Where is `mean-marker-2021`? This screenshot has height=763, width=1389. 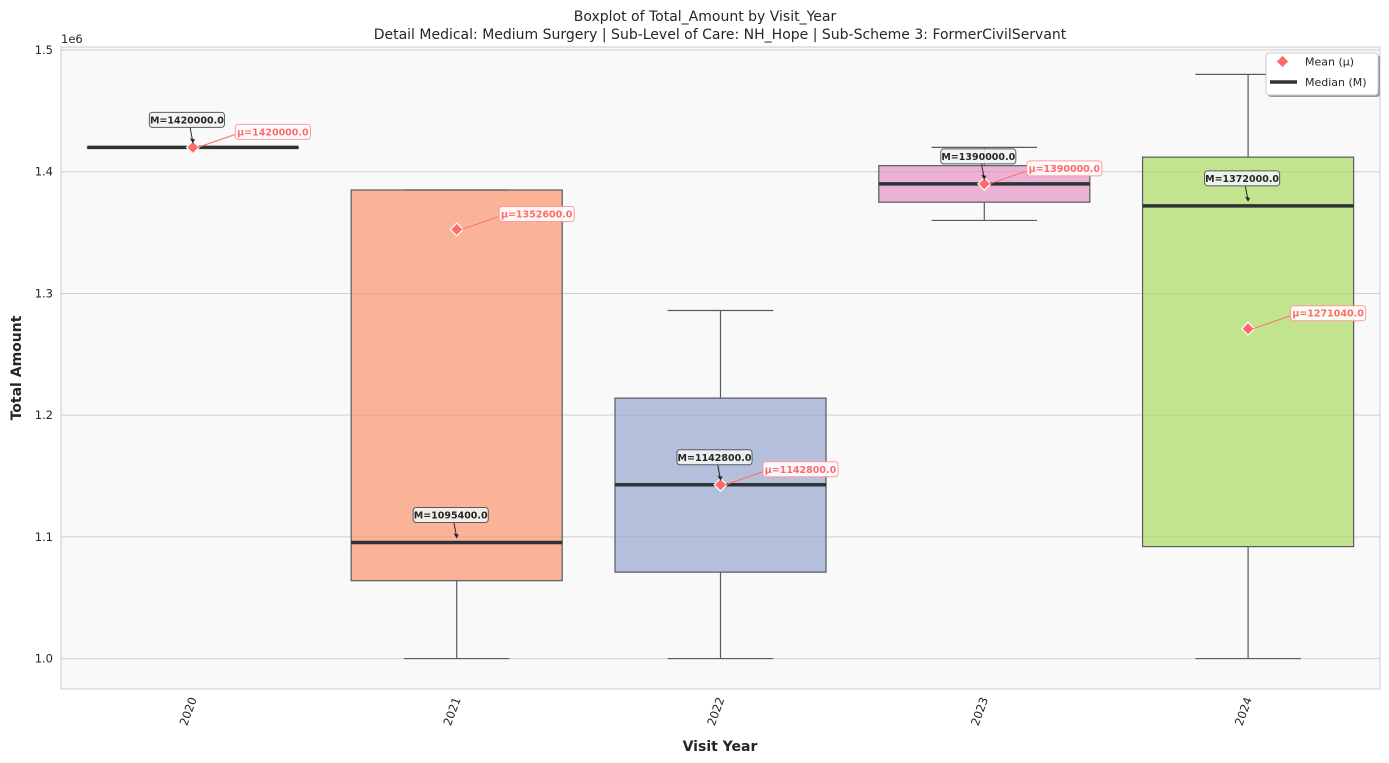
mean-marker-2021 is located at coordinates (456, 229).